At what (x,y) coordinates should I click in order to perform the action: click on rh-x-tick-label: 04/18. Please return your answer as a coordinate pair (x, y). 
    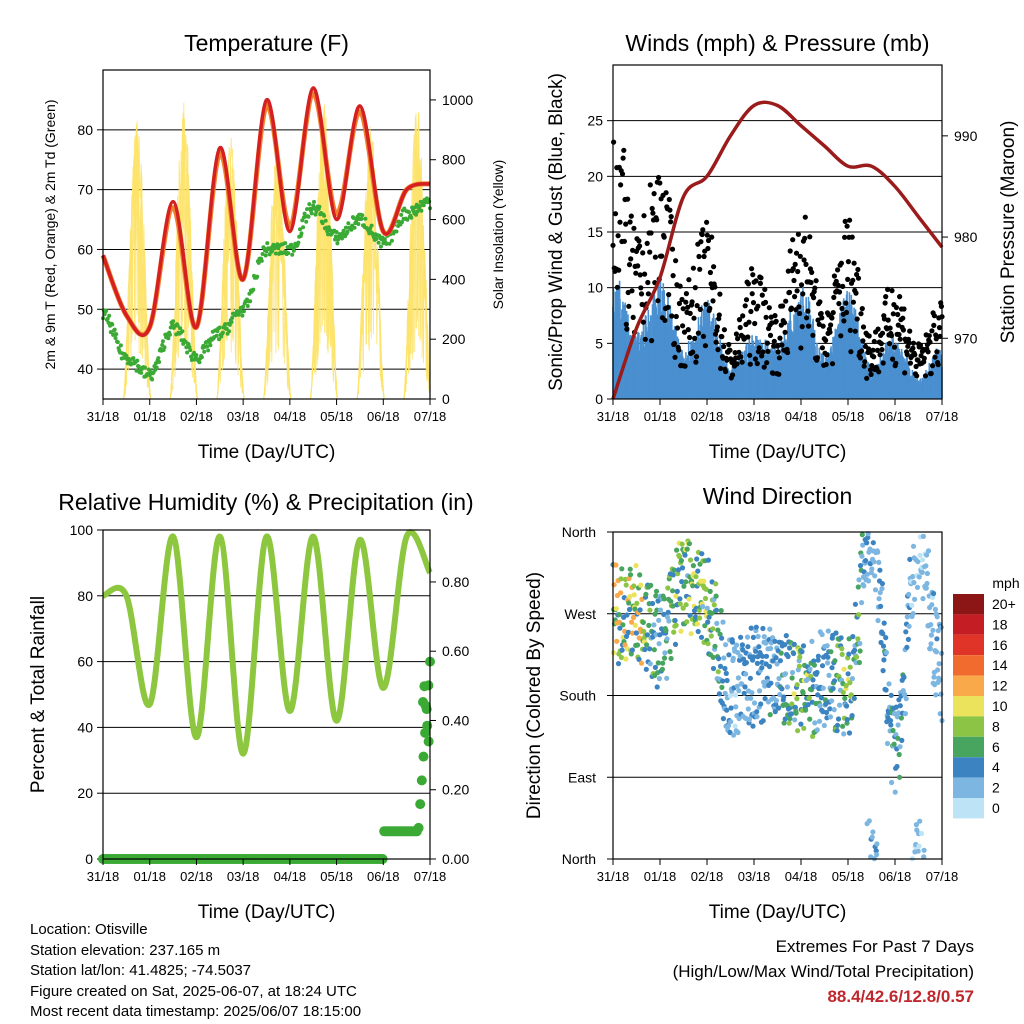
    Looking at the image, I should click on (290, 876).